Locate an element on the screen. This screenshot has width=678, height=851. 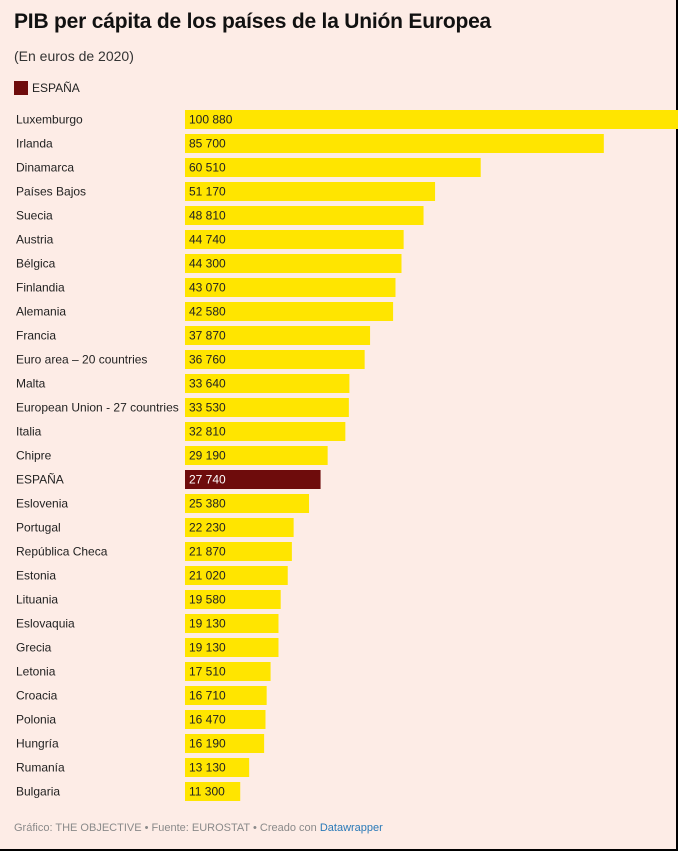
value-label: 16 190 is located at coordinates (207, 744).